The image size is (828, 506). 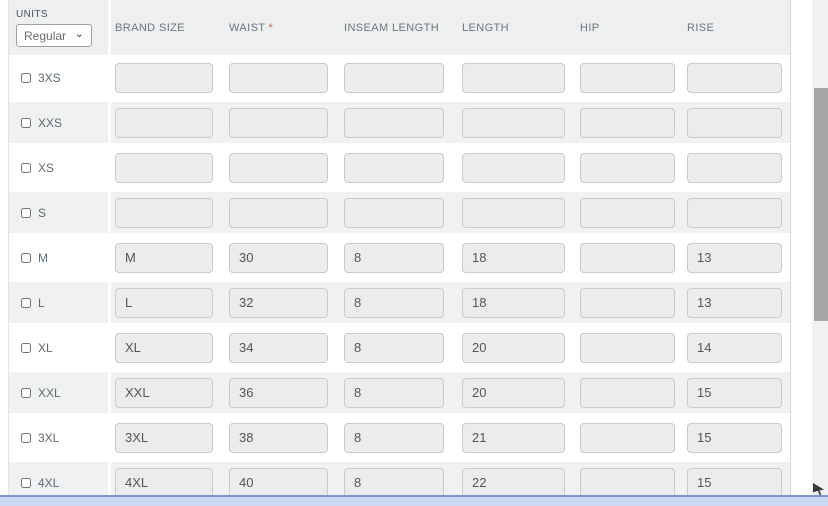 What do you see at coordinates (49, 482) in the screenshot?
I see `size-row-label: 4XL` at bounding box center [49, 482].